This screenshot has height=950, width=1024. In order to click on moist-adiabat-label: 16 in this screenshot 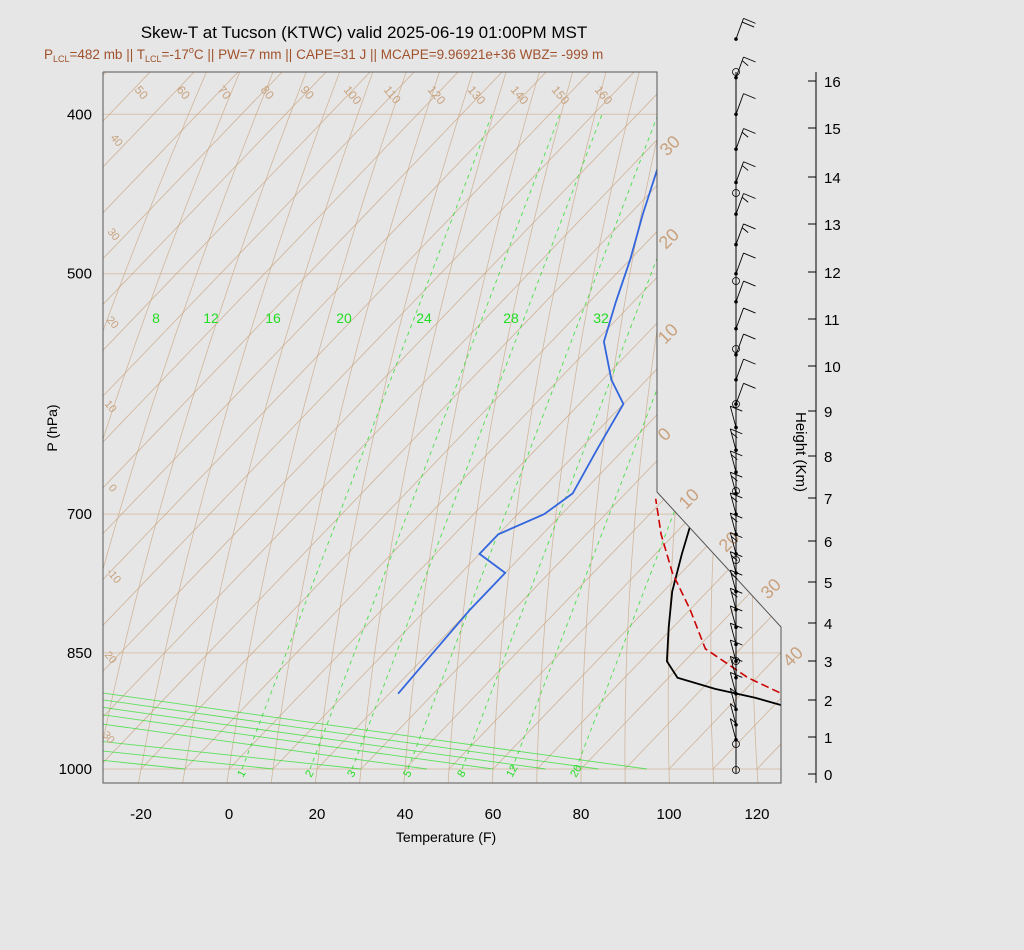, I will do `click(273, 318)`.